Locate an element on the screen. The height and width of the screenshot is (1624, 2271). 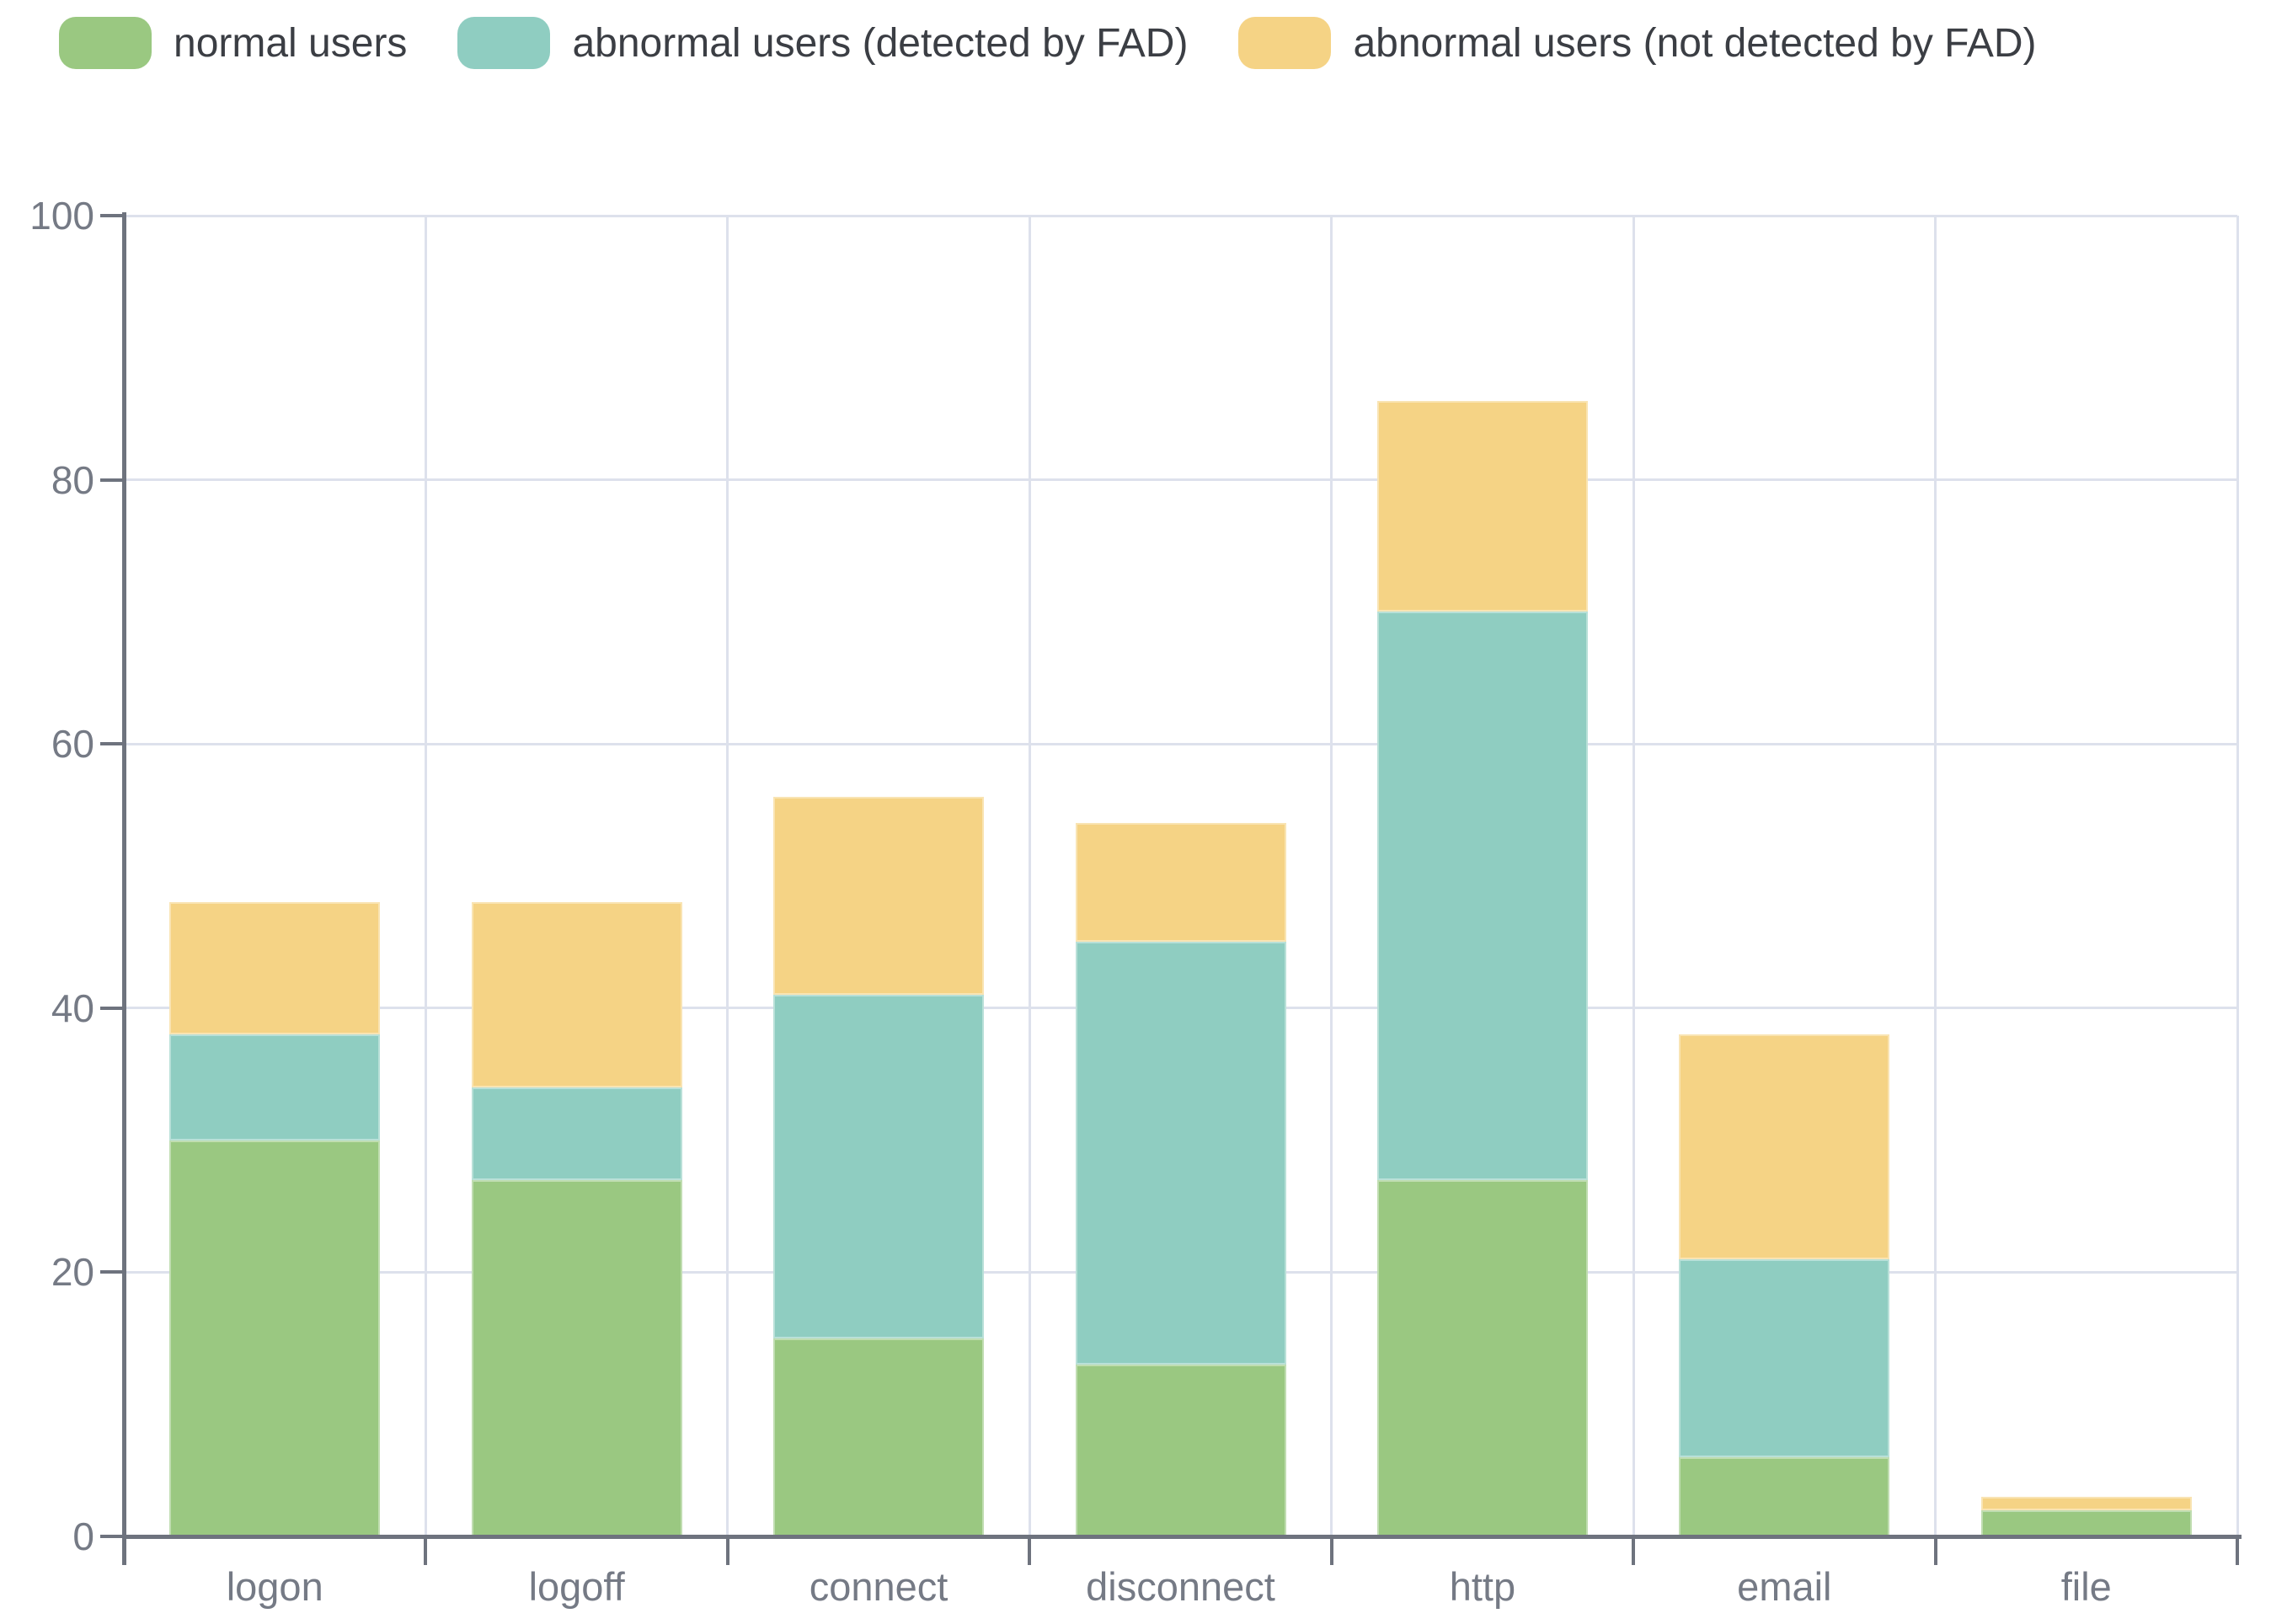
bar-logoff-not-detected is located at coordinates (576, 994).